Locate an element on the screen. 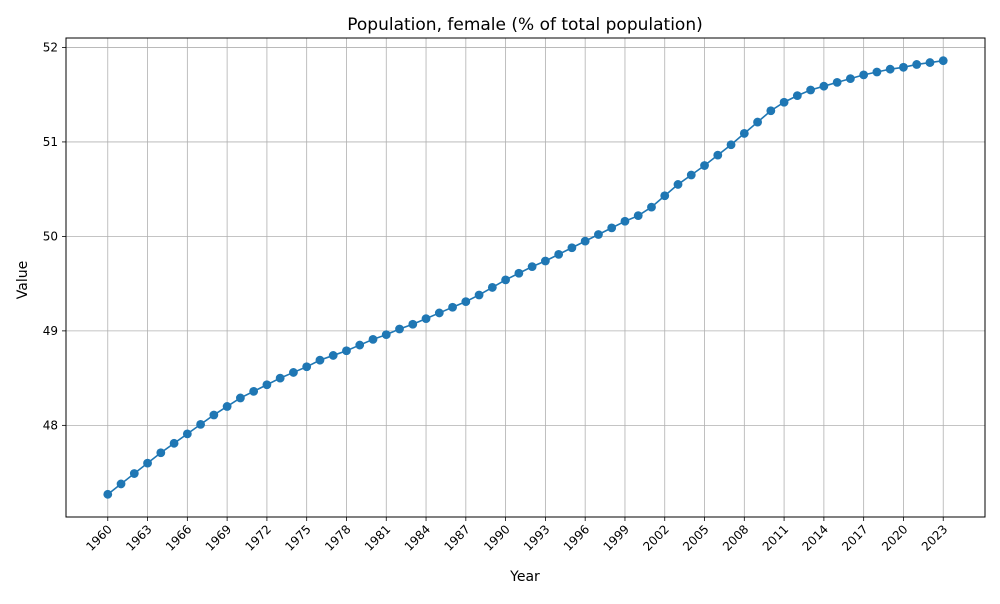  y-axis-label: Value is located at coordinates (23, 280).